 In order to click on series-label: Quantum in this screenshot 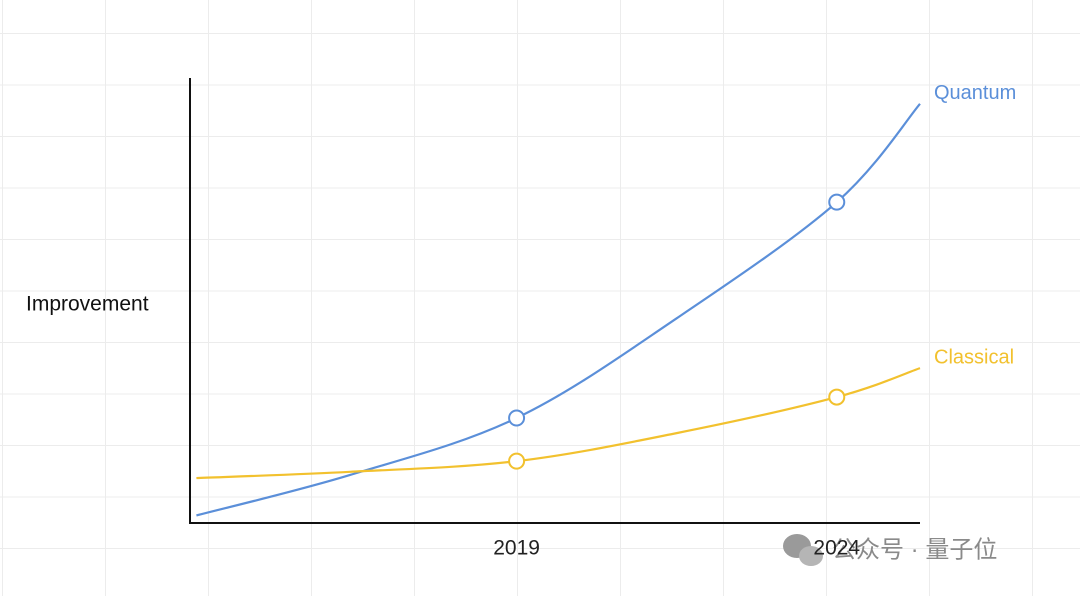, I will do `click(975, 93)`.